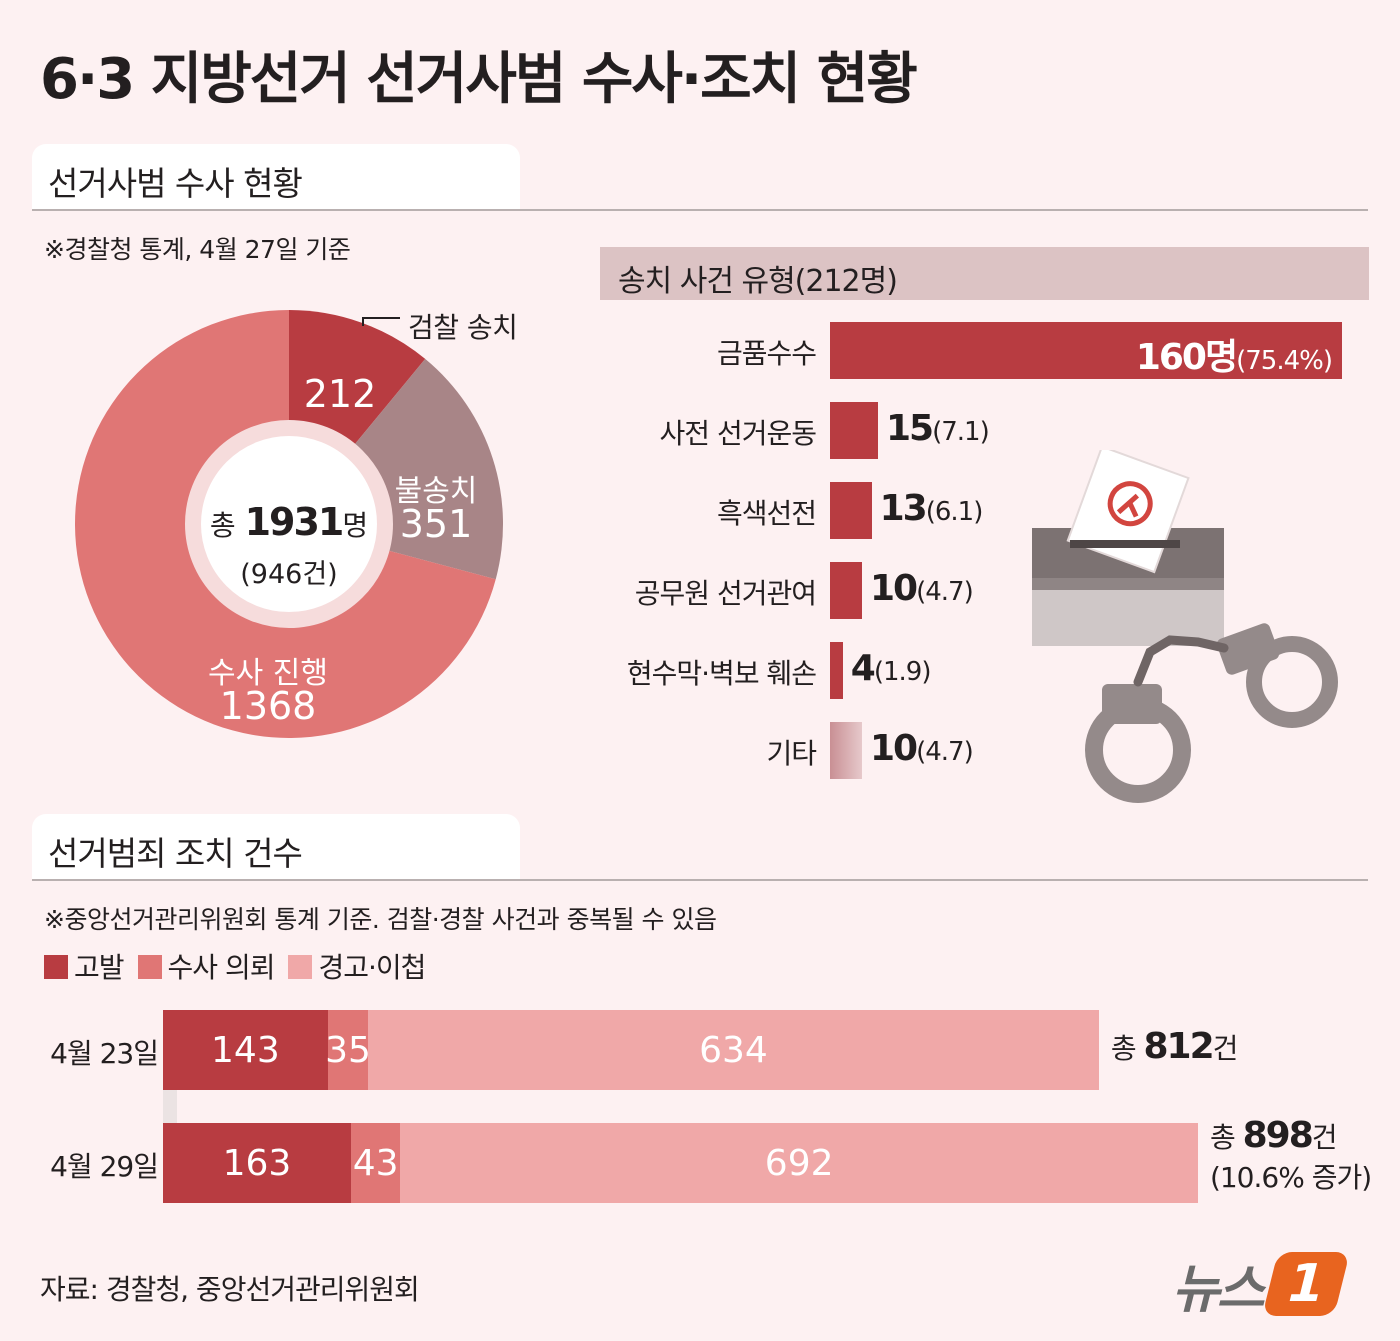 This screenshot has height=1341, width=1400. Describe the element at coordinates (931, 508) in the screenshot. I see `bar-value-label: 13(6.1)` at that location.